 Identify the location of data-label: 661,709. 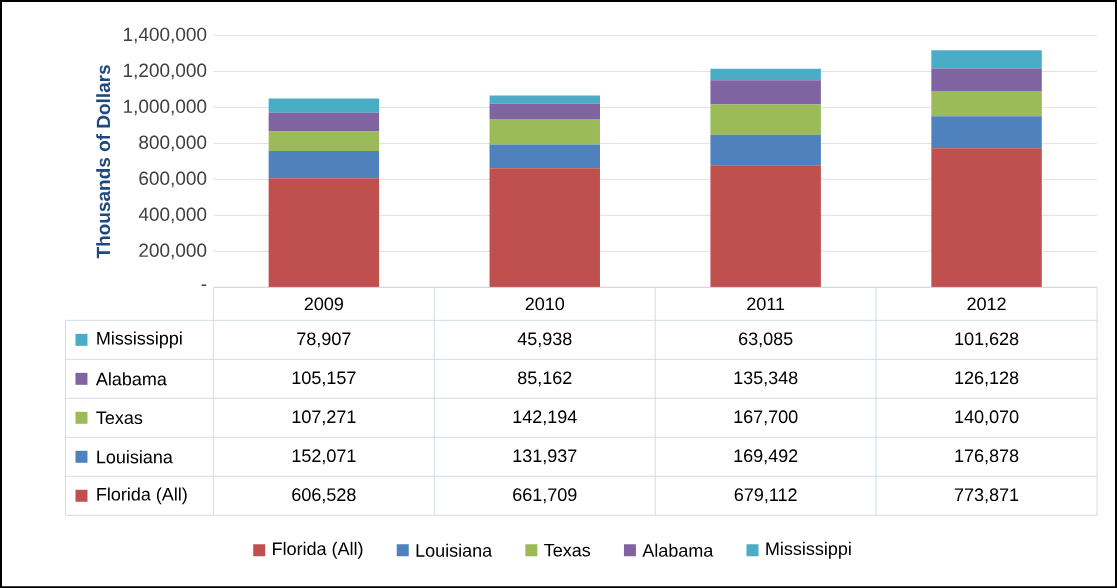
(545, 496).